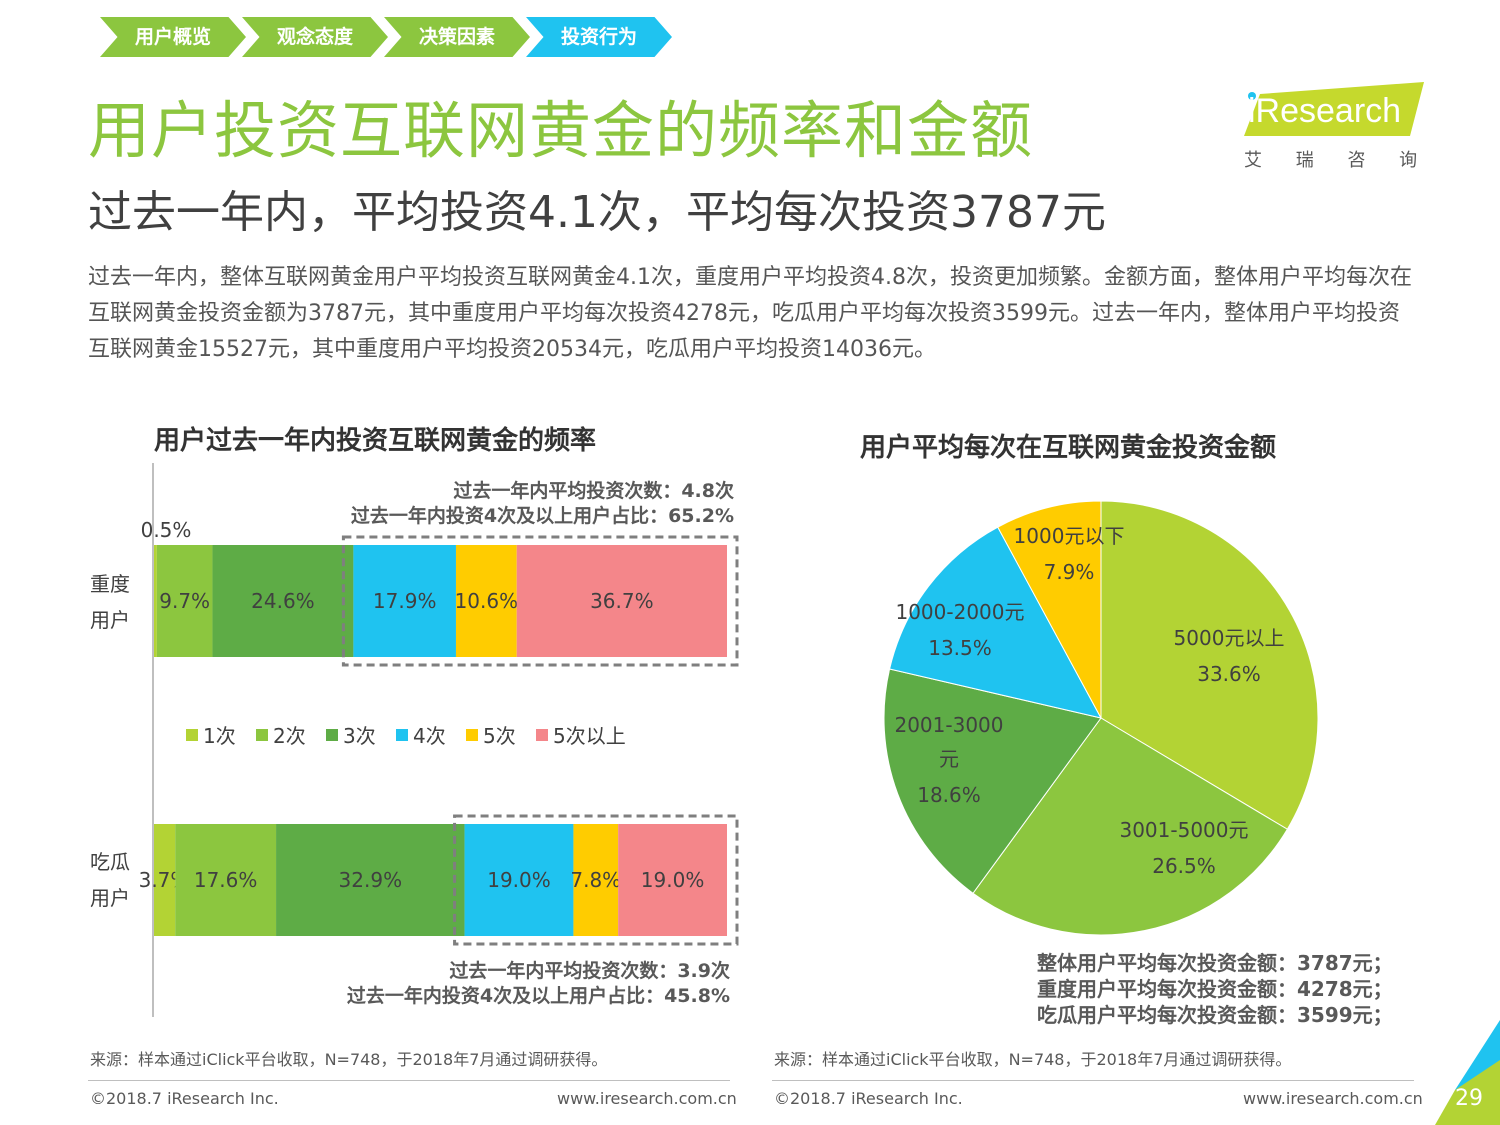 Image resolution: width=1500 pixels, height=1125 pixels. Describe the element at coordinates (647, 1098) in the screenshot. I see `website-link-left: www.iresearch.com.cn` at that location.